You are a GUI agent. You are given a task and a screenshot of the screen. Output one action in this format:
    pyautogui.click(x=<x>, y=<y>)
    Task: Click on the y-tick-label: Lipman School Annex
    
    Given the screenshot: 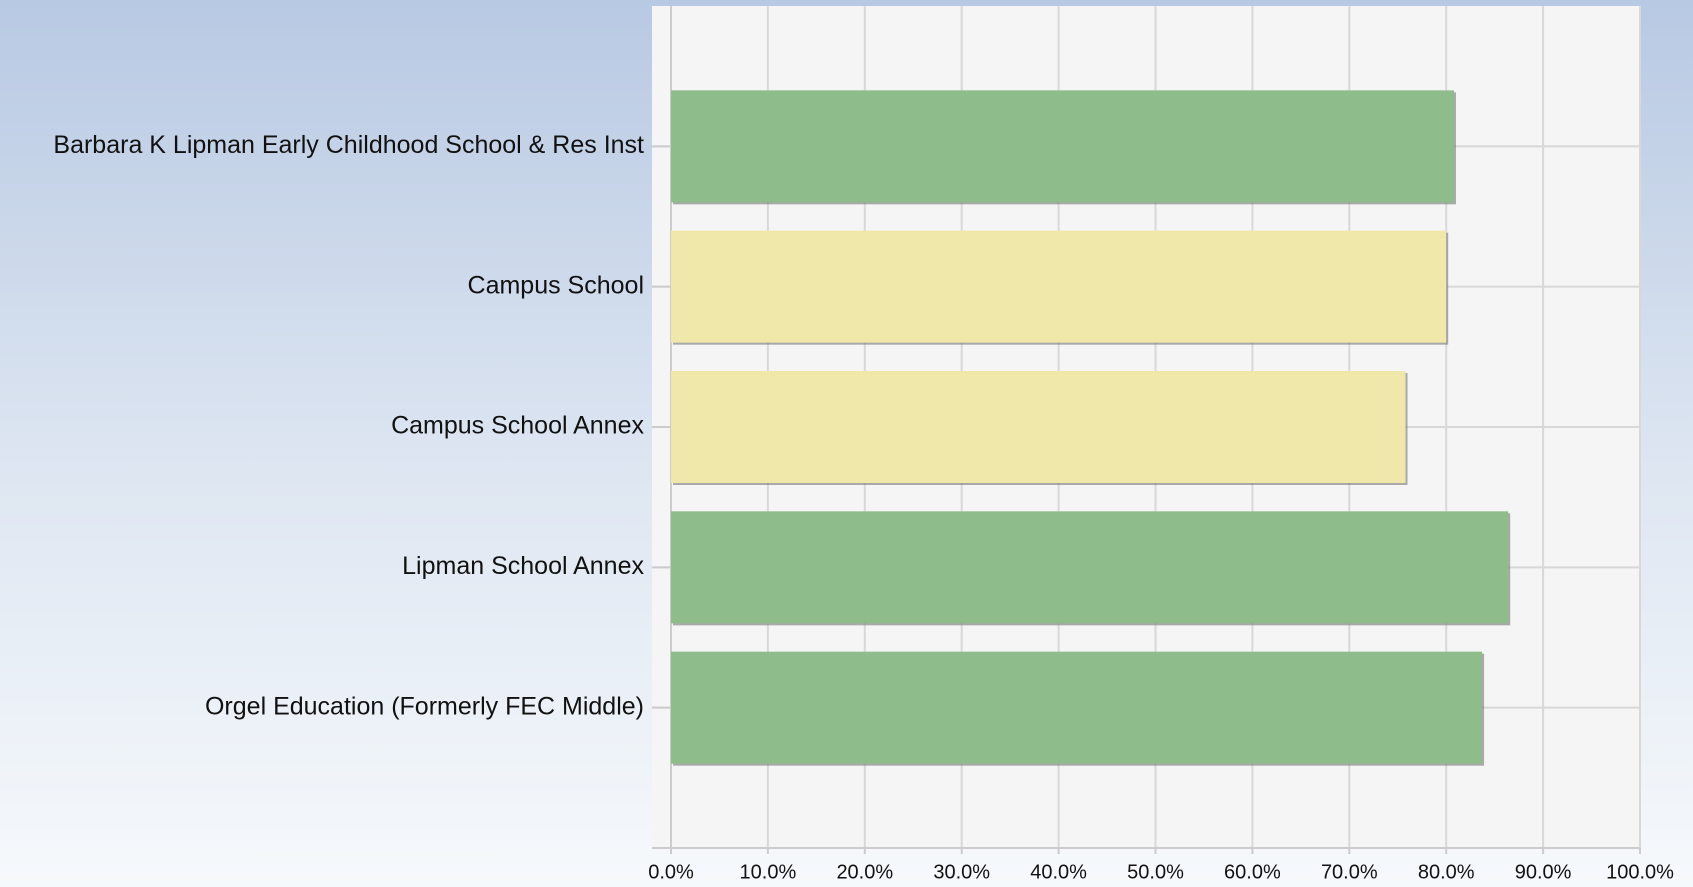 What is the action you would take?
    pyautogui.click(x=523, y=566)
    